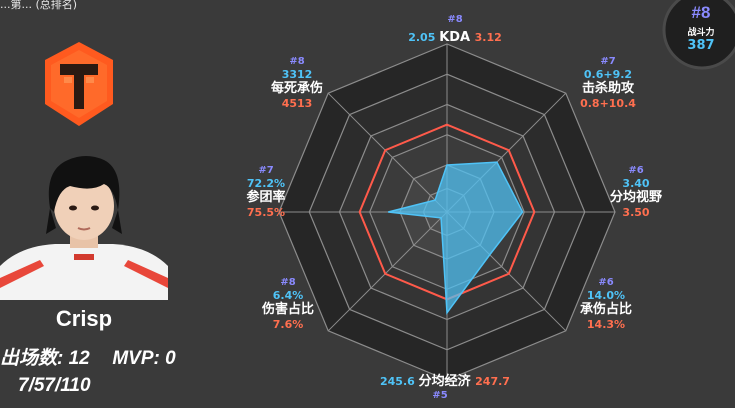 The width and height of the screenshot is (735, 408). I want to click on axis-player-value: 3312, so click(297, 74).